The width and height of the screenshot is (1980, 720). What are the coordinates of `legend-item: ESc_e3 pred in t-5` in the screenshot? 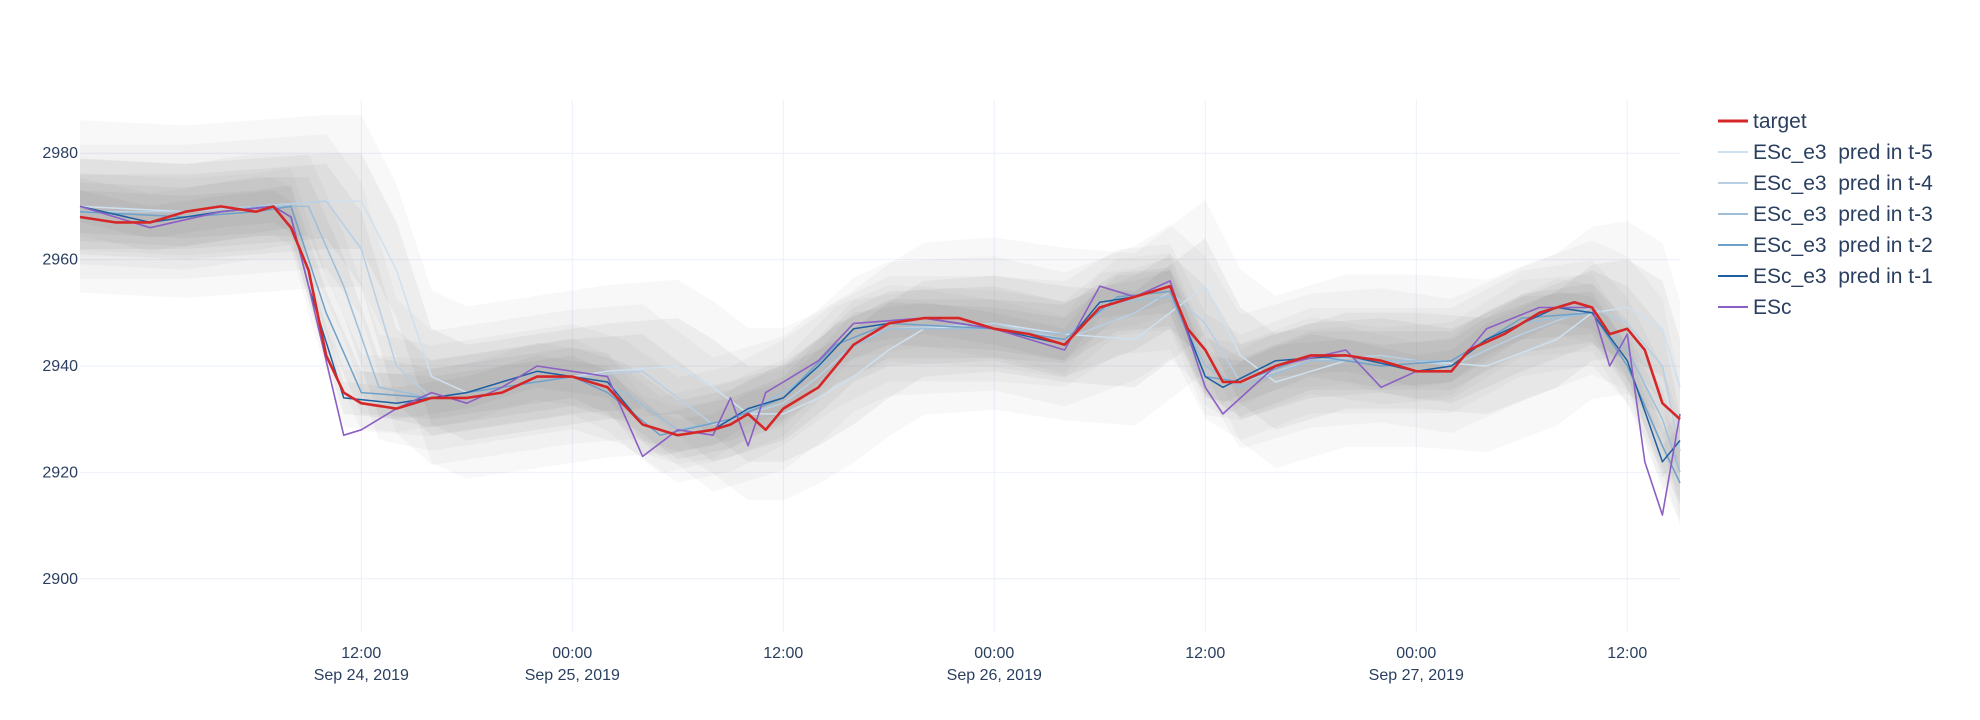 It's located at (1825, 152).